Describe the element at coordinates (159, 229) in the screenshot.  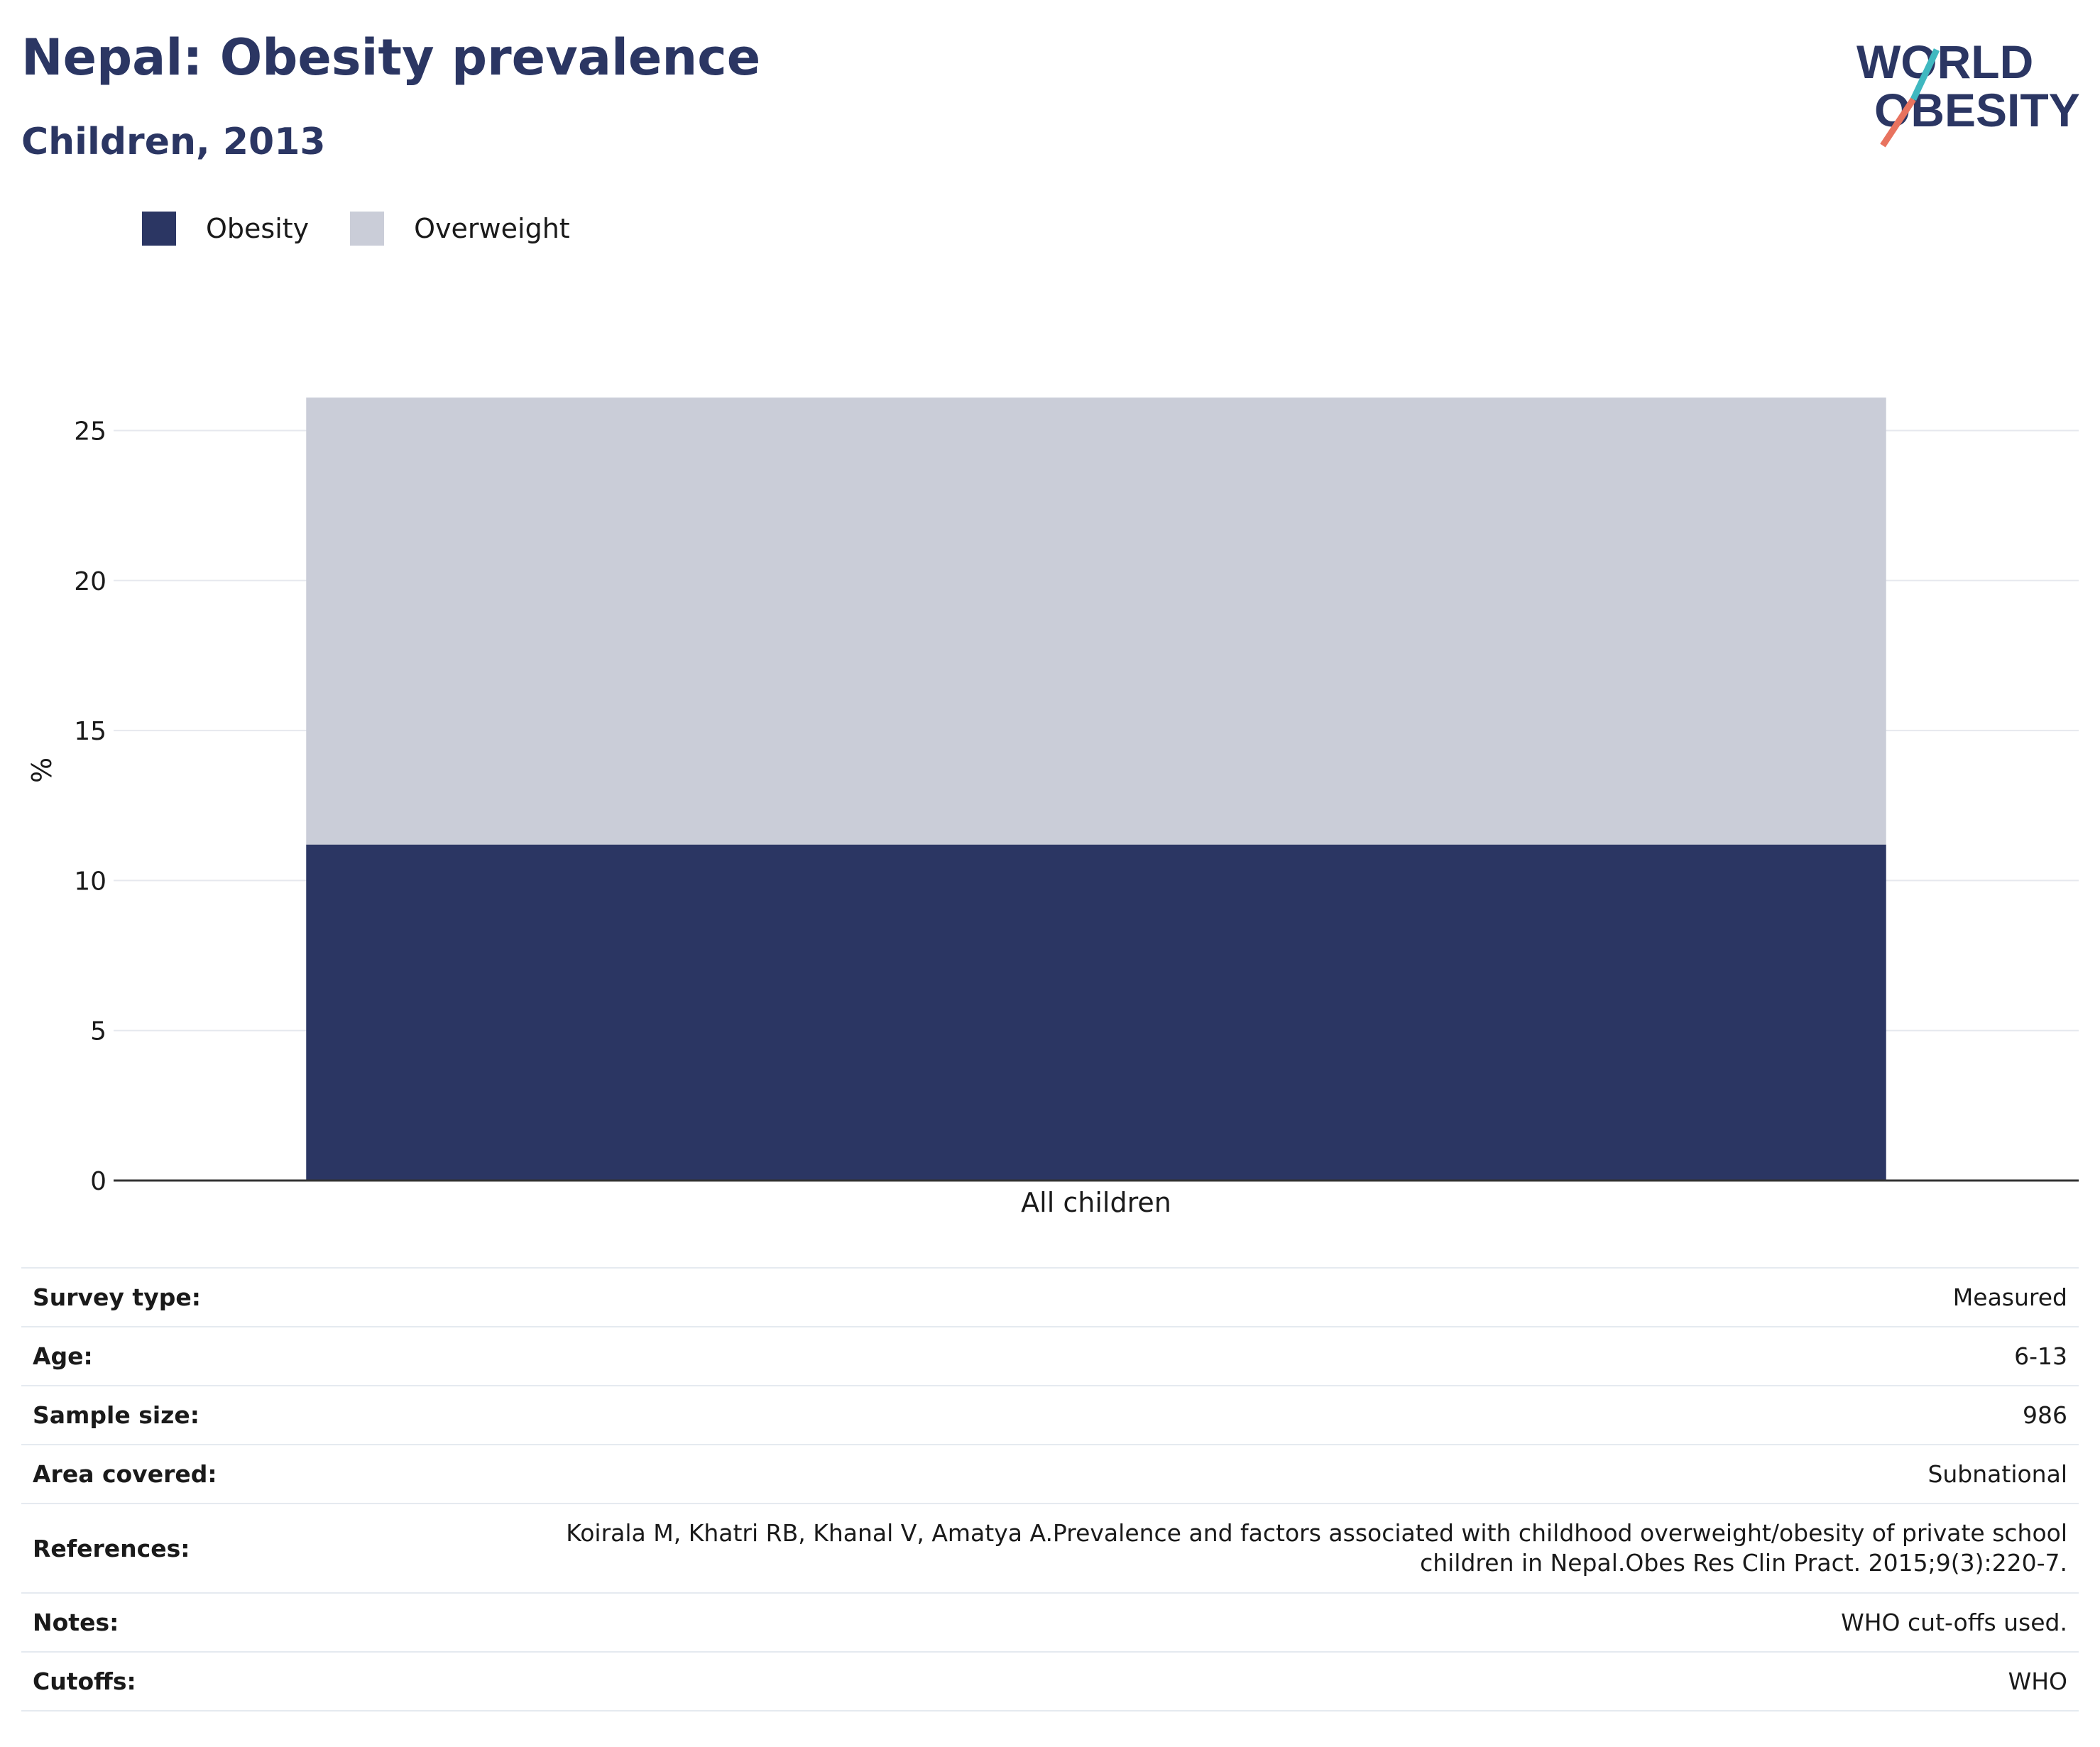
I see `legend-swatch-obesity` at that location.